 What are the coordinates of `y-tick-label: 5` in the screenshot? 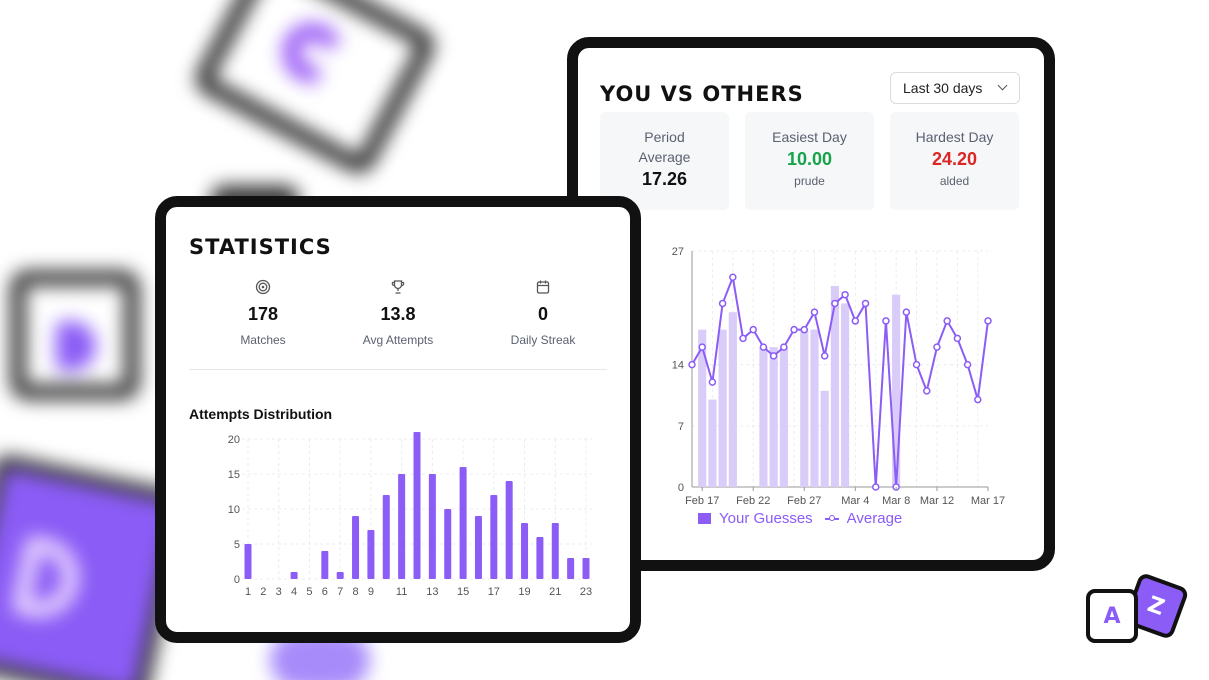 It's located at (237, 545).